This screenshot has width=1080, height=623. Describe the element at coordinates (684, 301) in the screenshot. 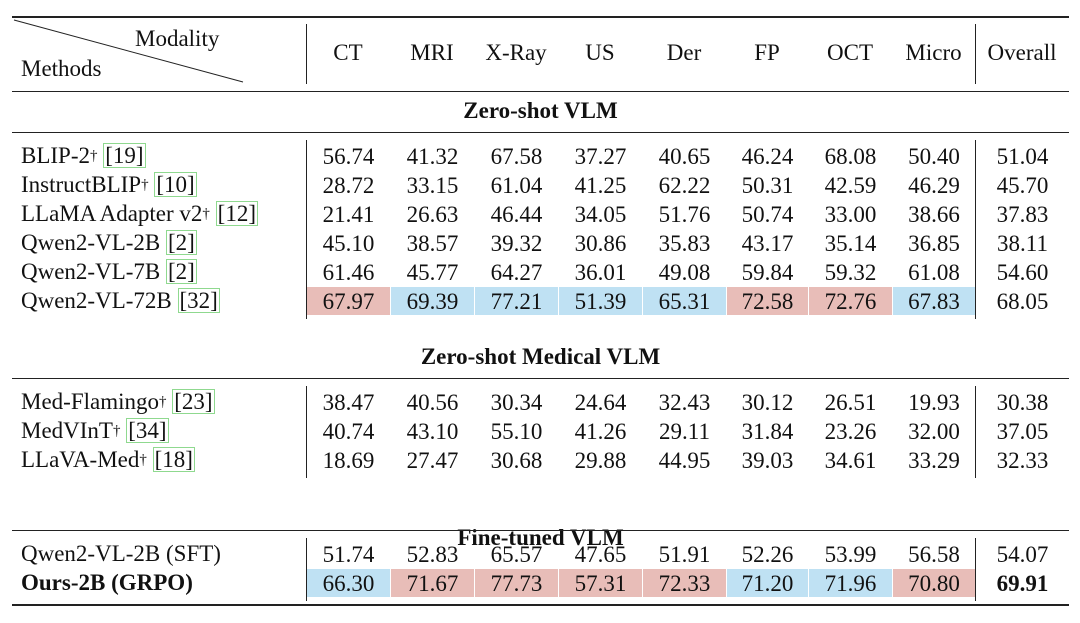

I see `value-cell-der: 65.31` at that location.